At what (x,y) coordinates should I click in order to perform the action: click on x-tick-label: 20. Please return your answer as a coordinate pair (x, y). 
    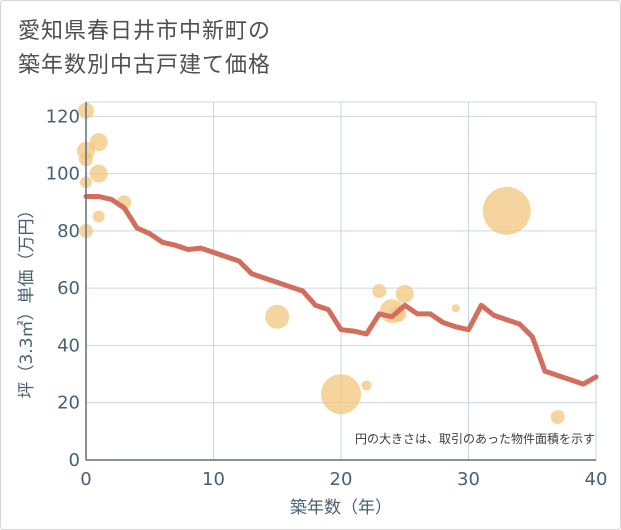
    Looking at the image, I should click on (341, 479).